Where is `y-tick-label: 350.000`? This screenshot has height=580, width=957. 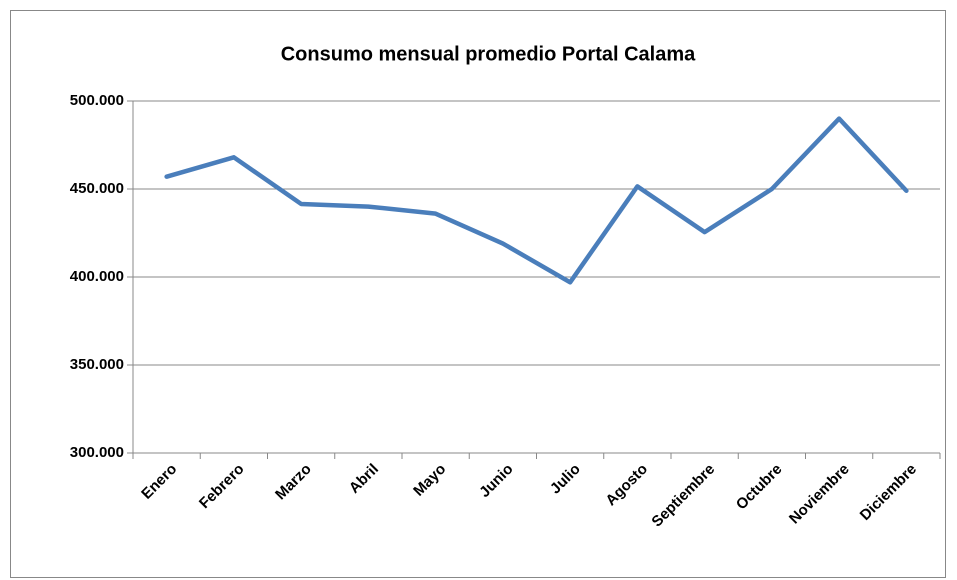
y-tick-label: 350.000 is located at coordinates (97, 364).